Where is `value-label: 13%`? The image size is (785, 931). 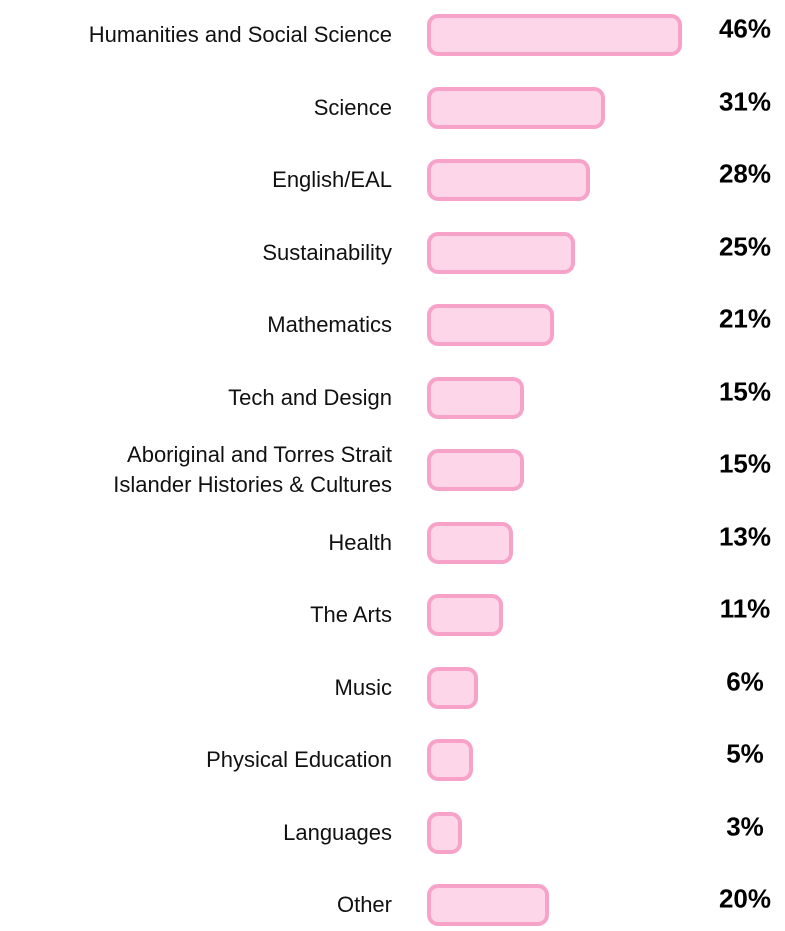
value-label: 13% is located at coordinates (745, 536).